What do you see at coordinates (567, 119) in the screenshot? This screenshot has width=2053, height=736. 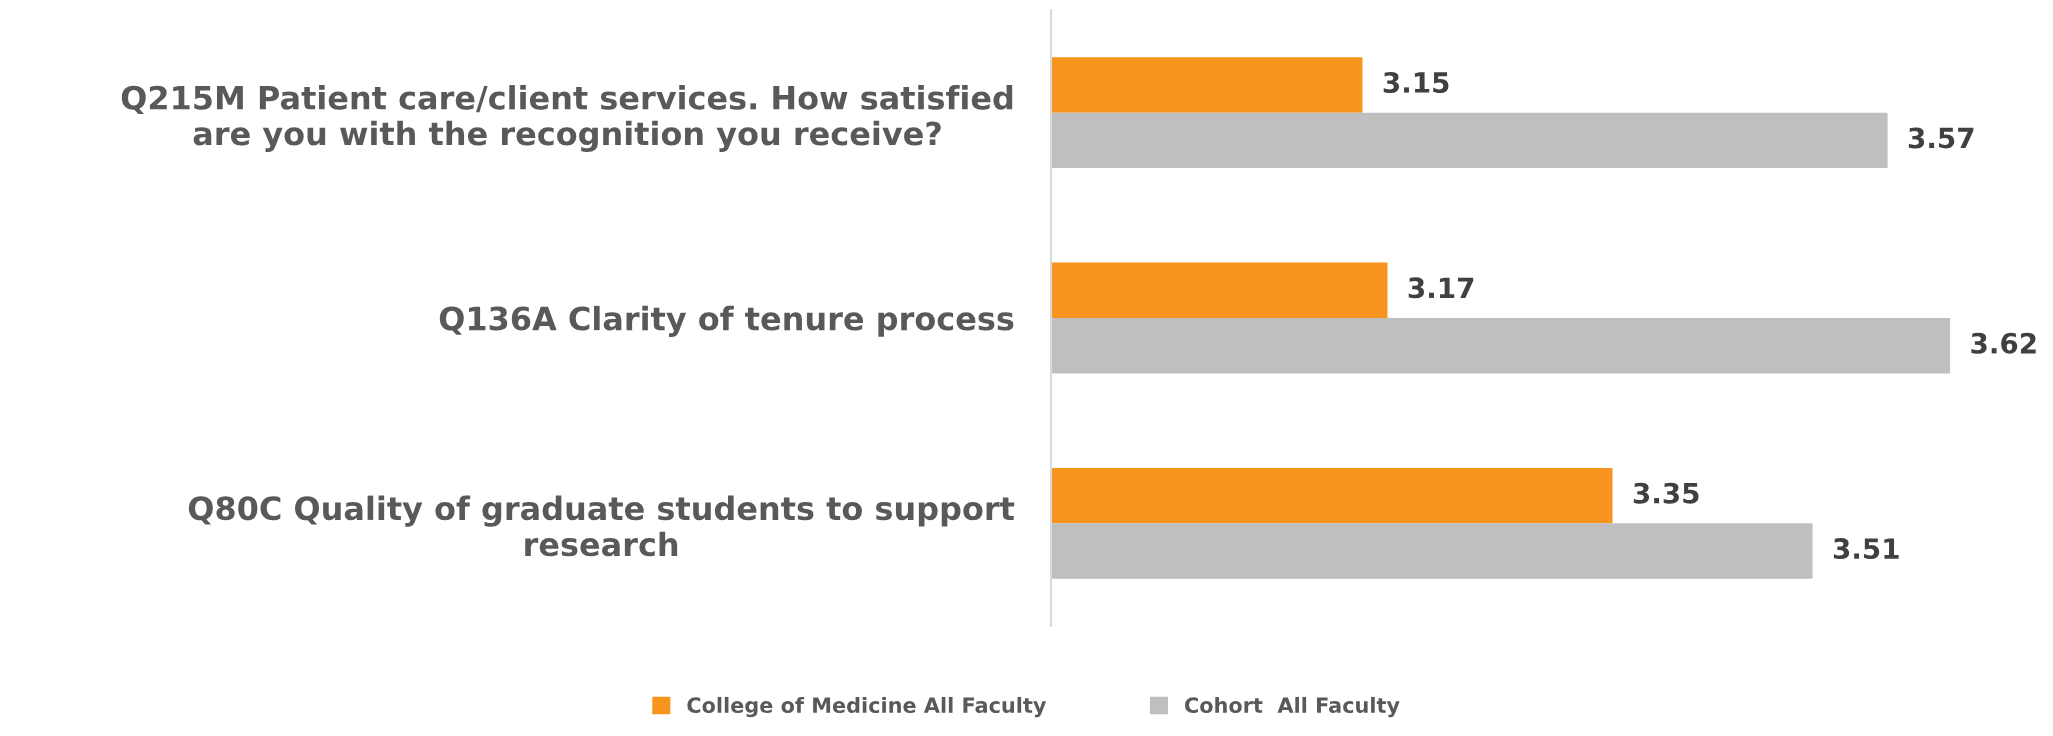 I see `y-tick-label: Q215M Patient care/client services. How satisfied are you with the recognition you receive?` at bounding box center [567, 119].